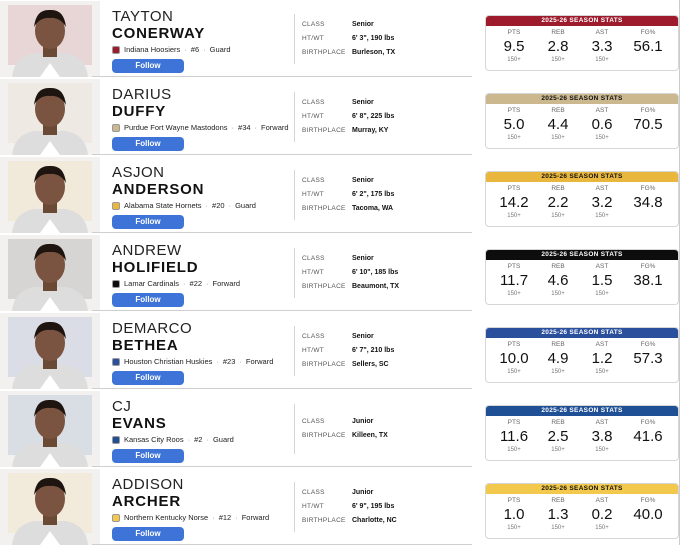  I want to click on detail-value: 6' 9", 195 lbs, so click(373, 506).